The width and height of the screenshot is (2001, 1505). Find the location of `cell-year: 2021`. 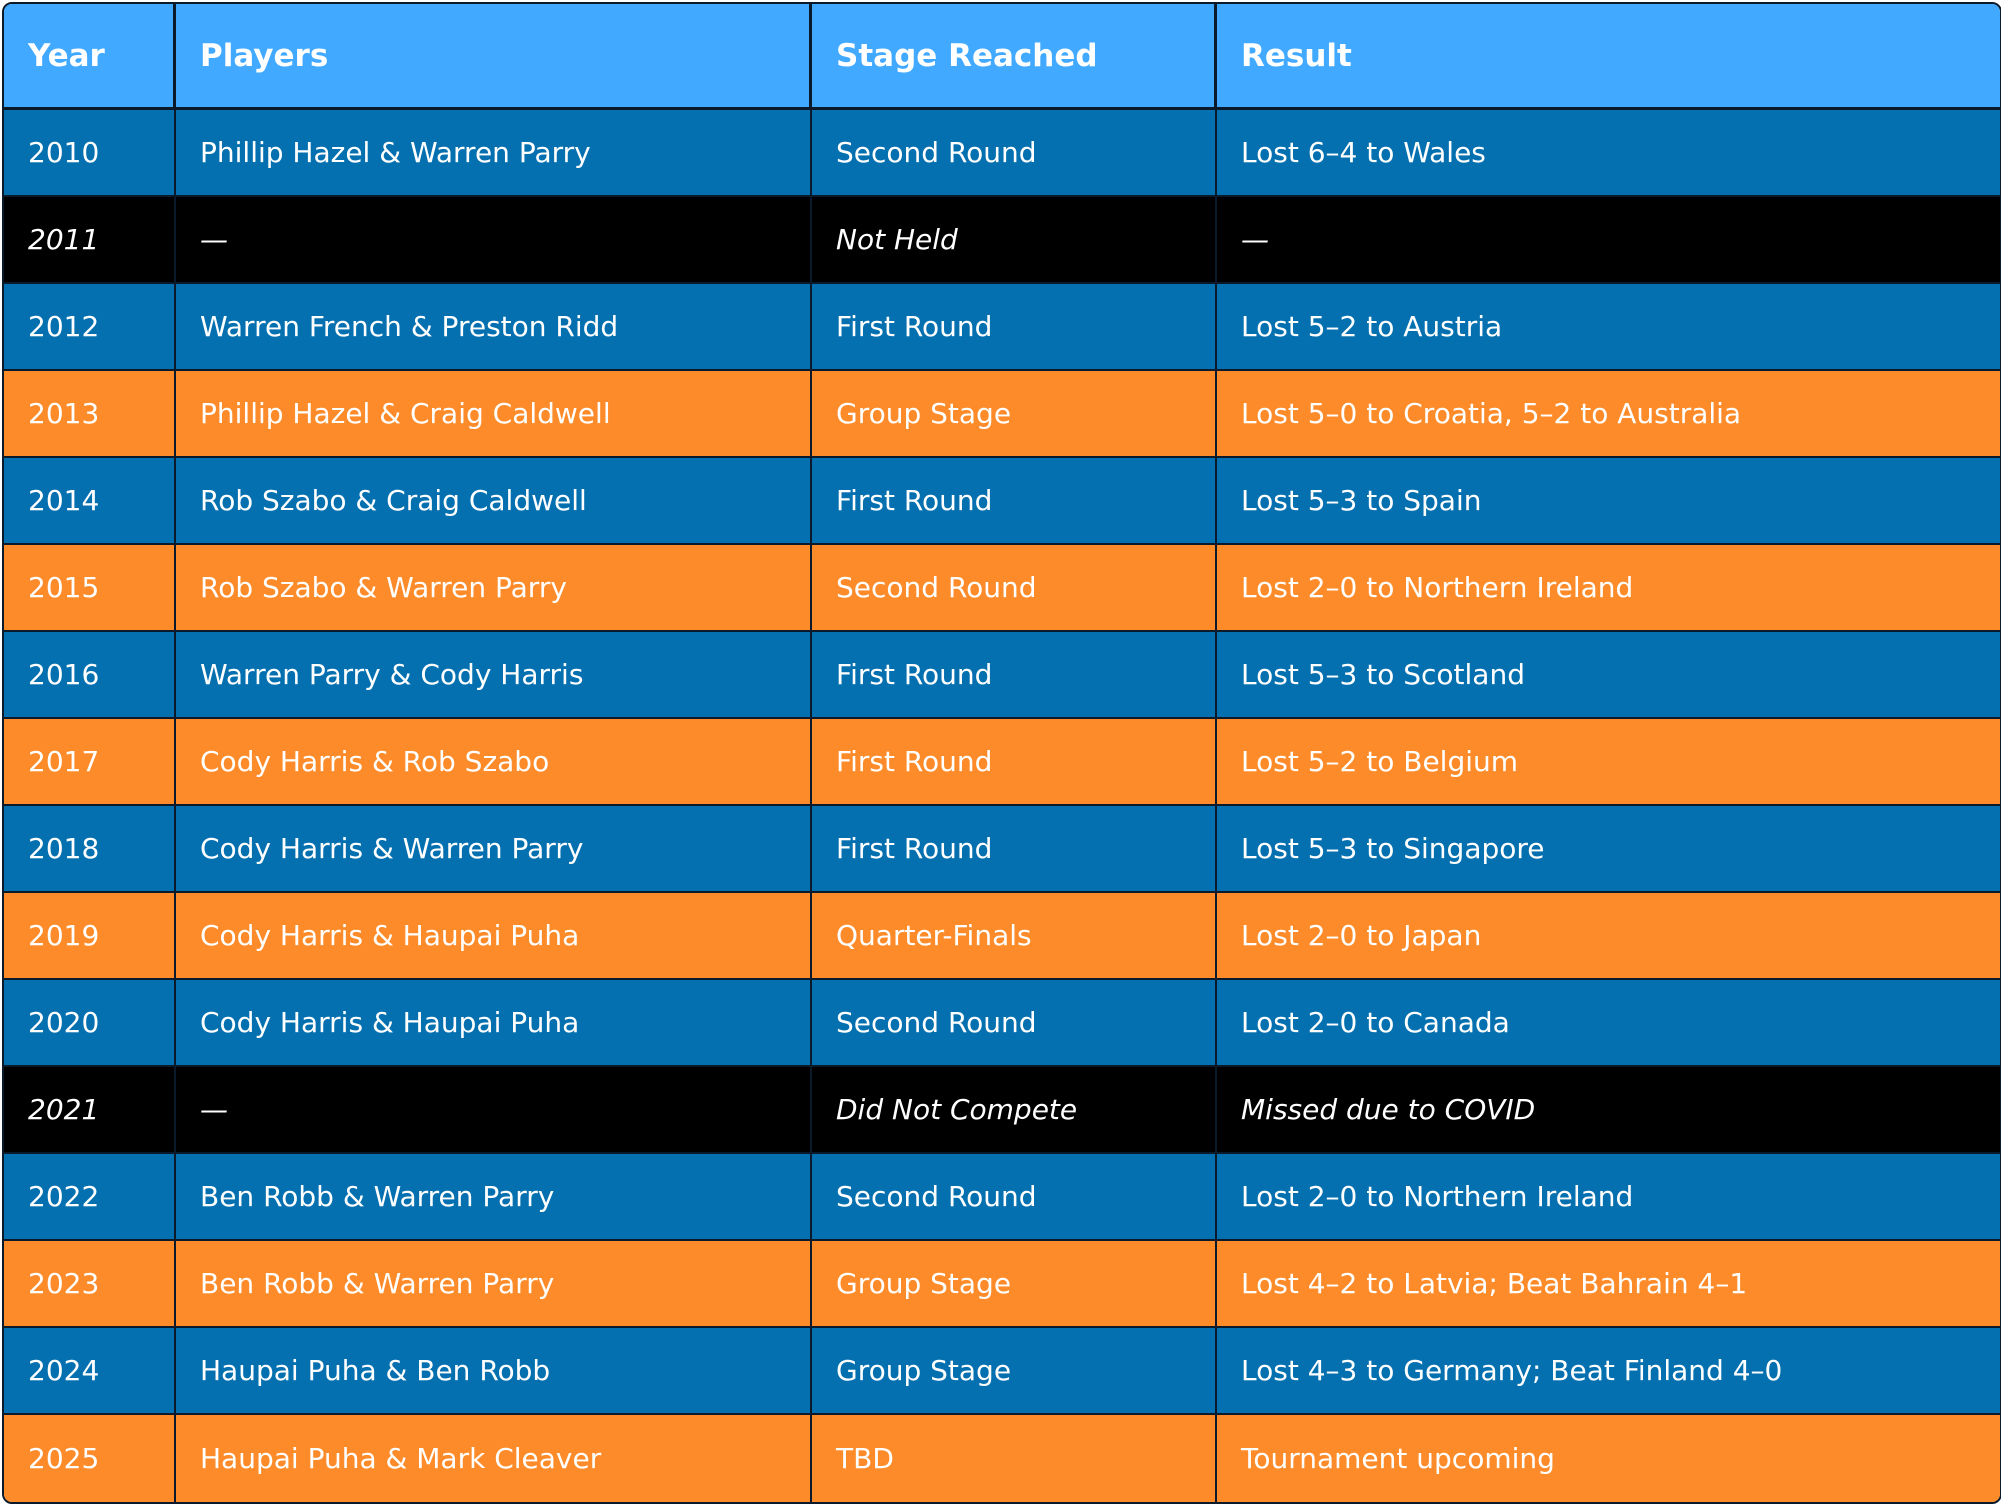

cell-year: 2021 is located at coordinates (90, 1110).